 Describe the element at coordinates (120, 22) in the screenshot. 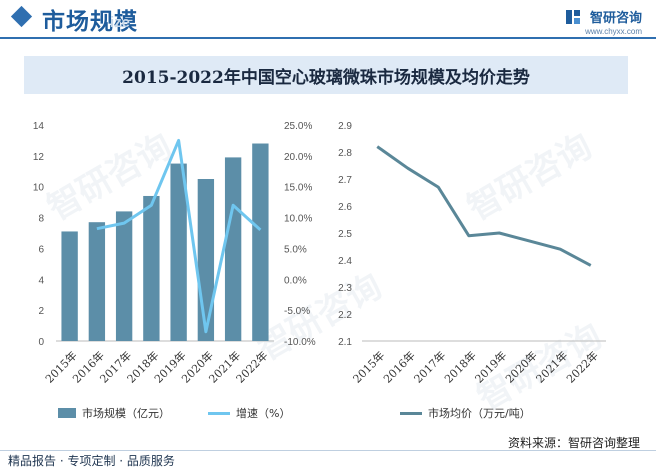

I see `header-watermark: ize` at that location.